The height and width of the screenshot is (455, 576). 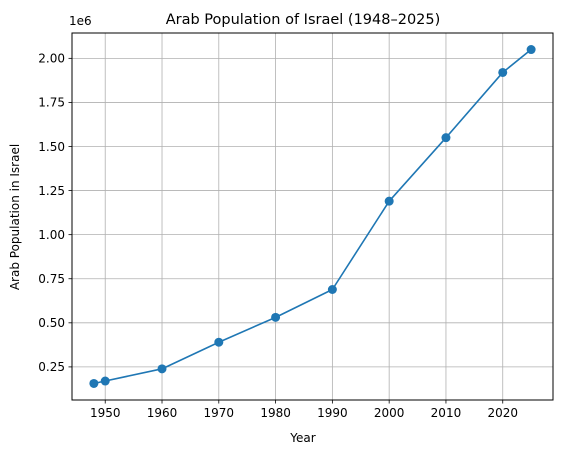 I want to click on x-tick-label: 1990, so click(x=332, y=413).